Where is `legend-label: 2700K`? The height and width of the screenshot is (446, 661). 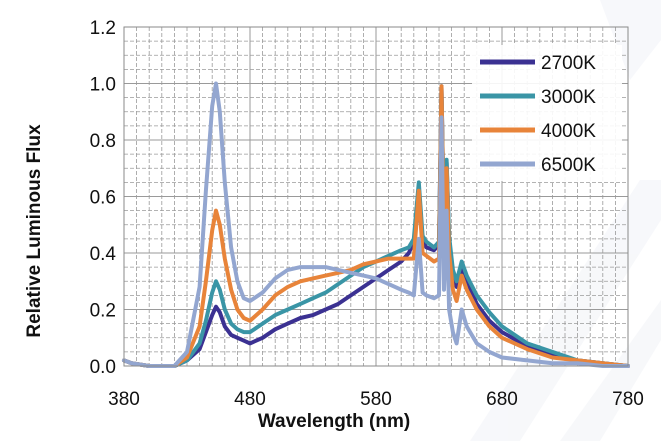 legend-label: 2700K is located at coordinates (568, 63).